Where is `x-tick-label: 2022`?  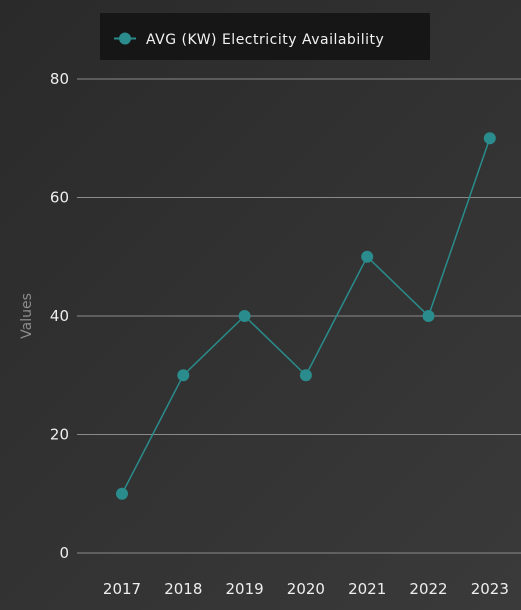
x-tick-label: 2022 is located at coordinates (428, 589).